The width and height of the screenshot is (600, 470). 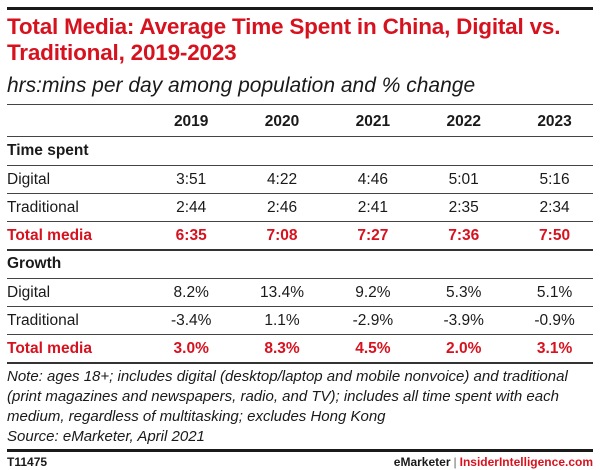 I want to click on chart-id: T11475, so click(x=27, y=462).